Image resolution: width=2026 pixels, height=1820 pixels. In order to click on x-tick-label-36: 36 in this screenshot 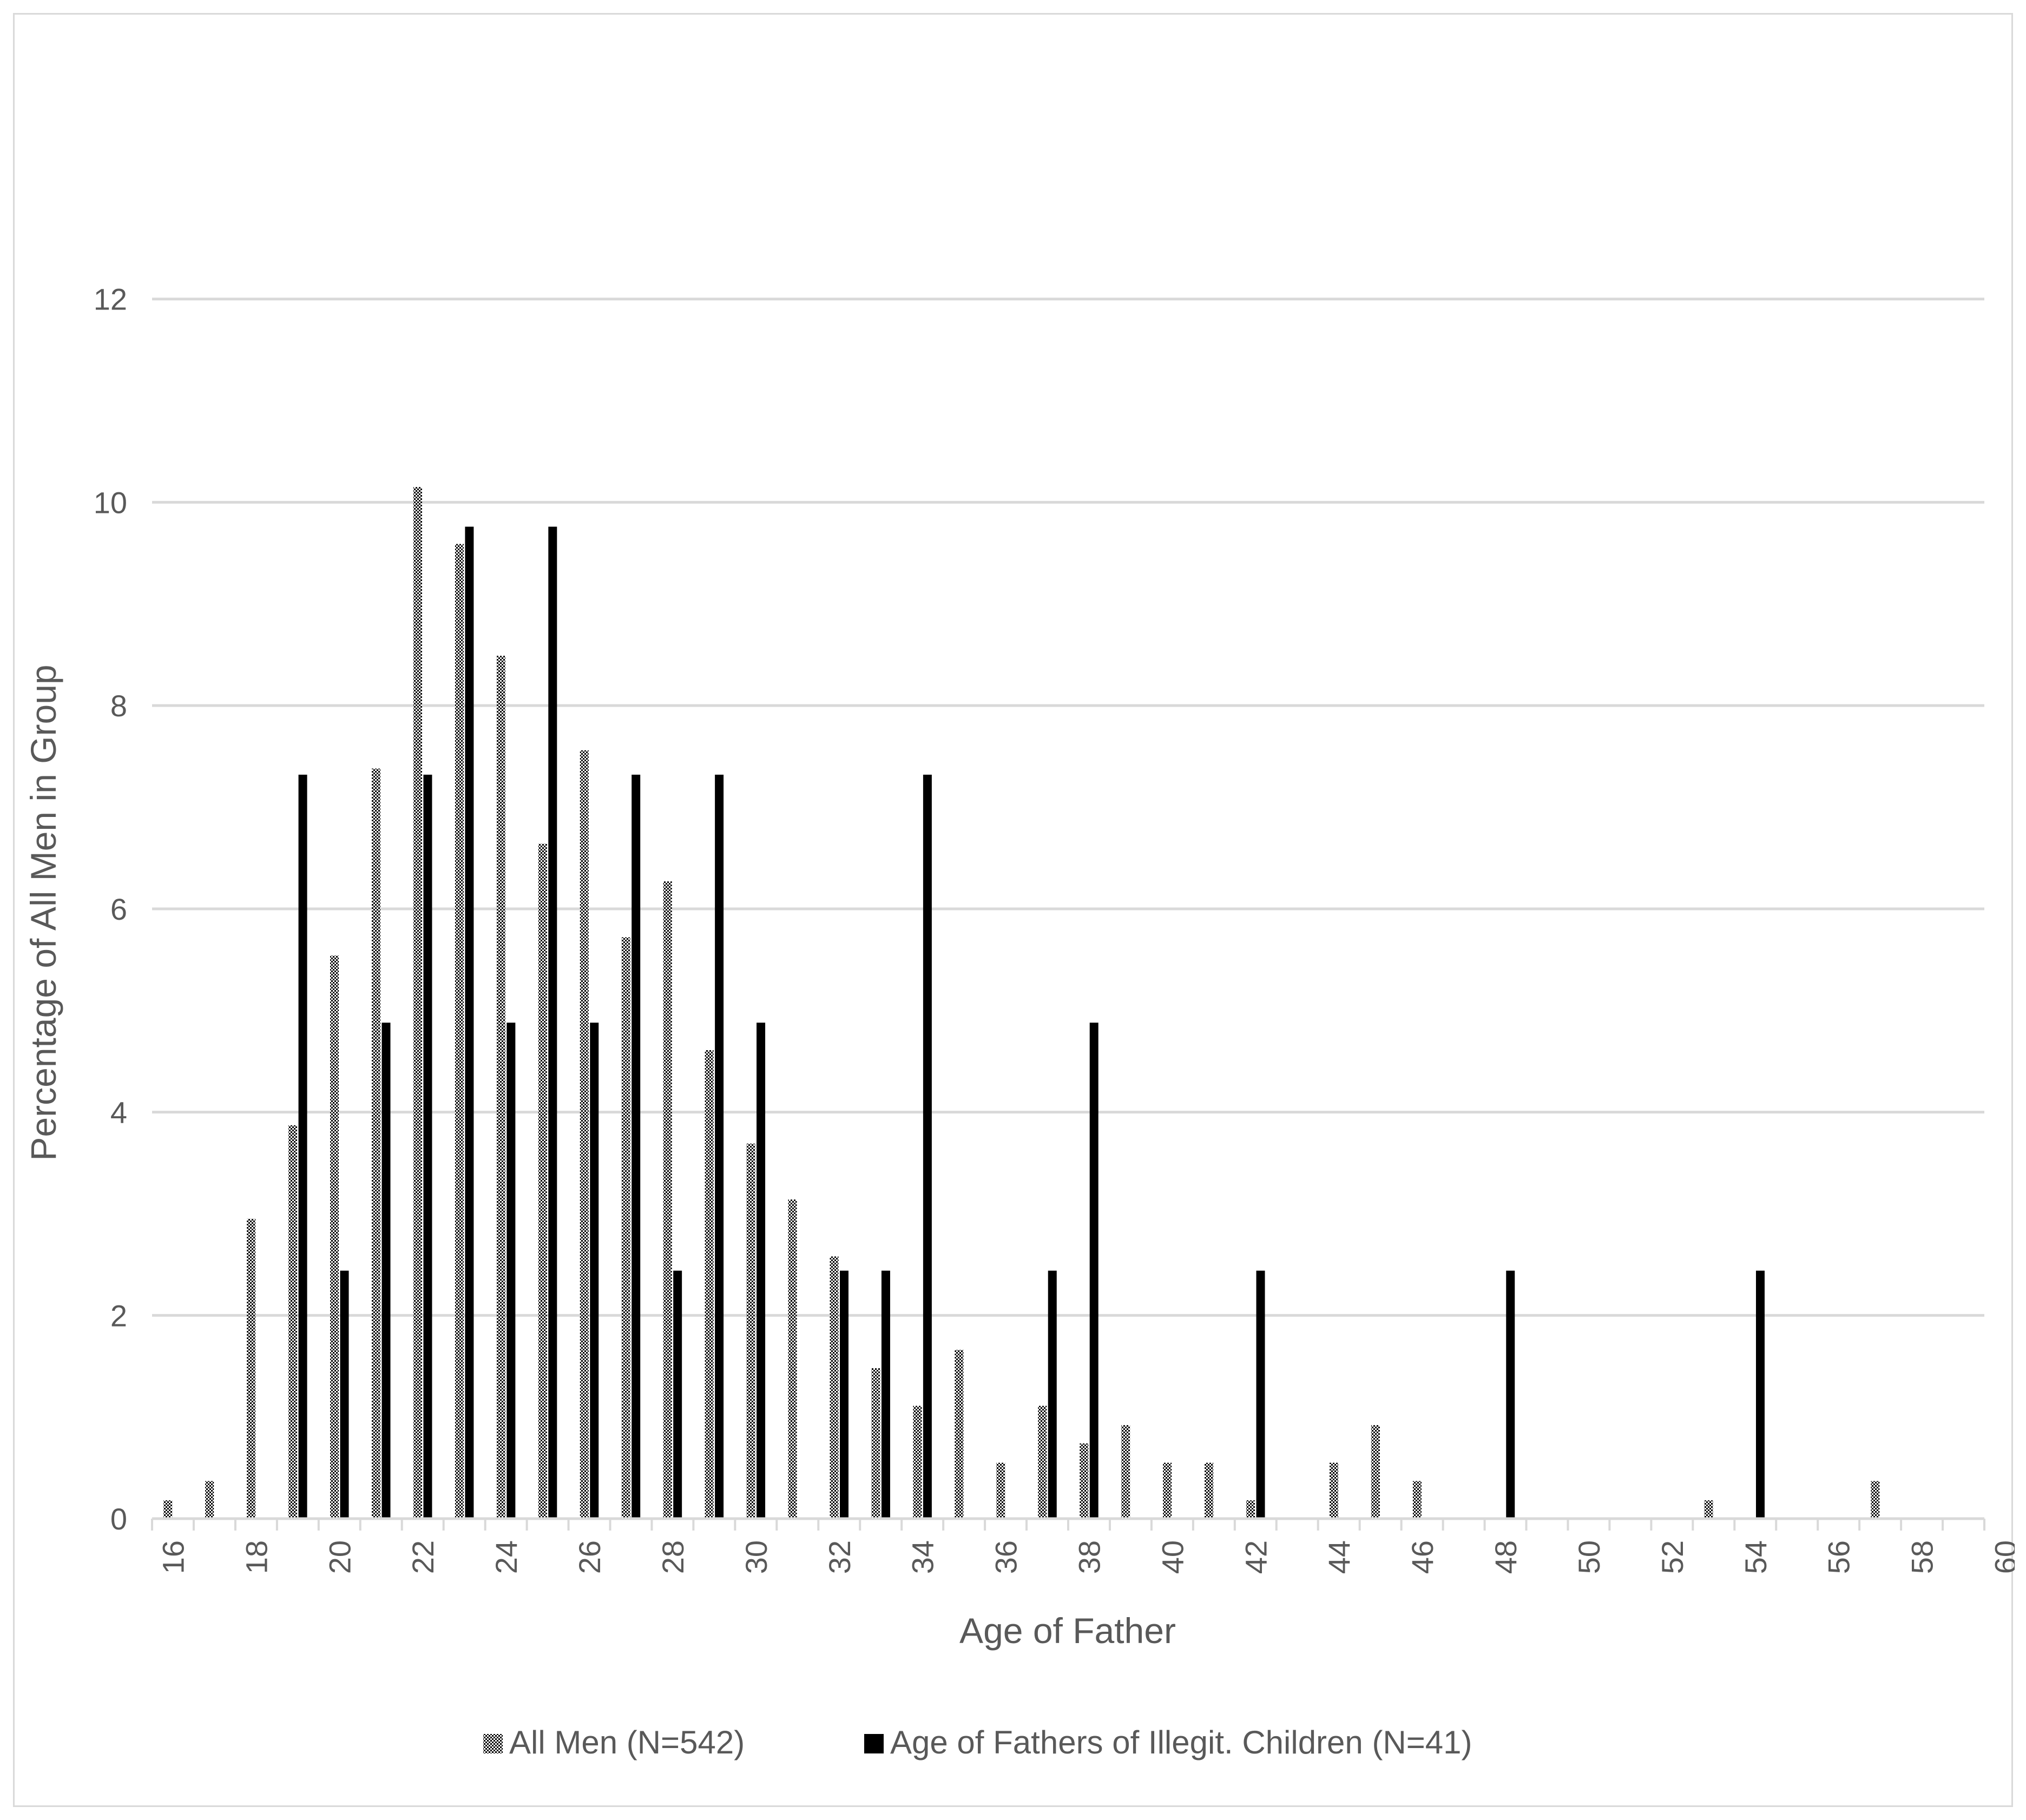, I will do `click(1006, 1557)`.